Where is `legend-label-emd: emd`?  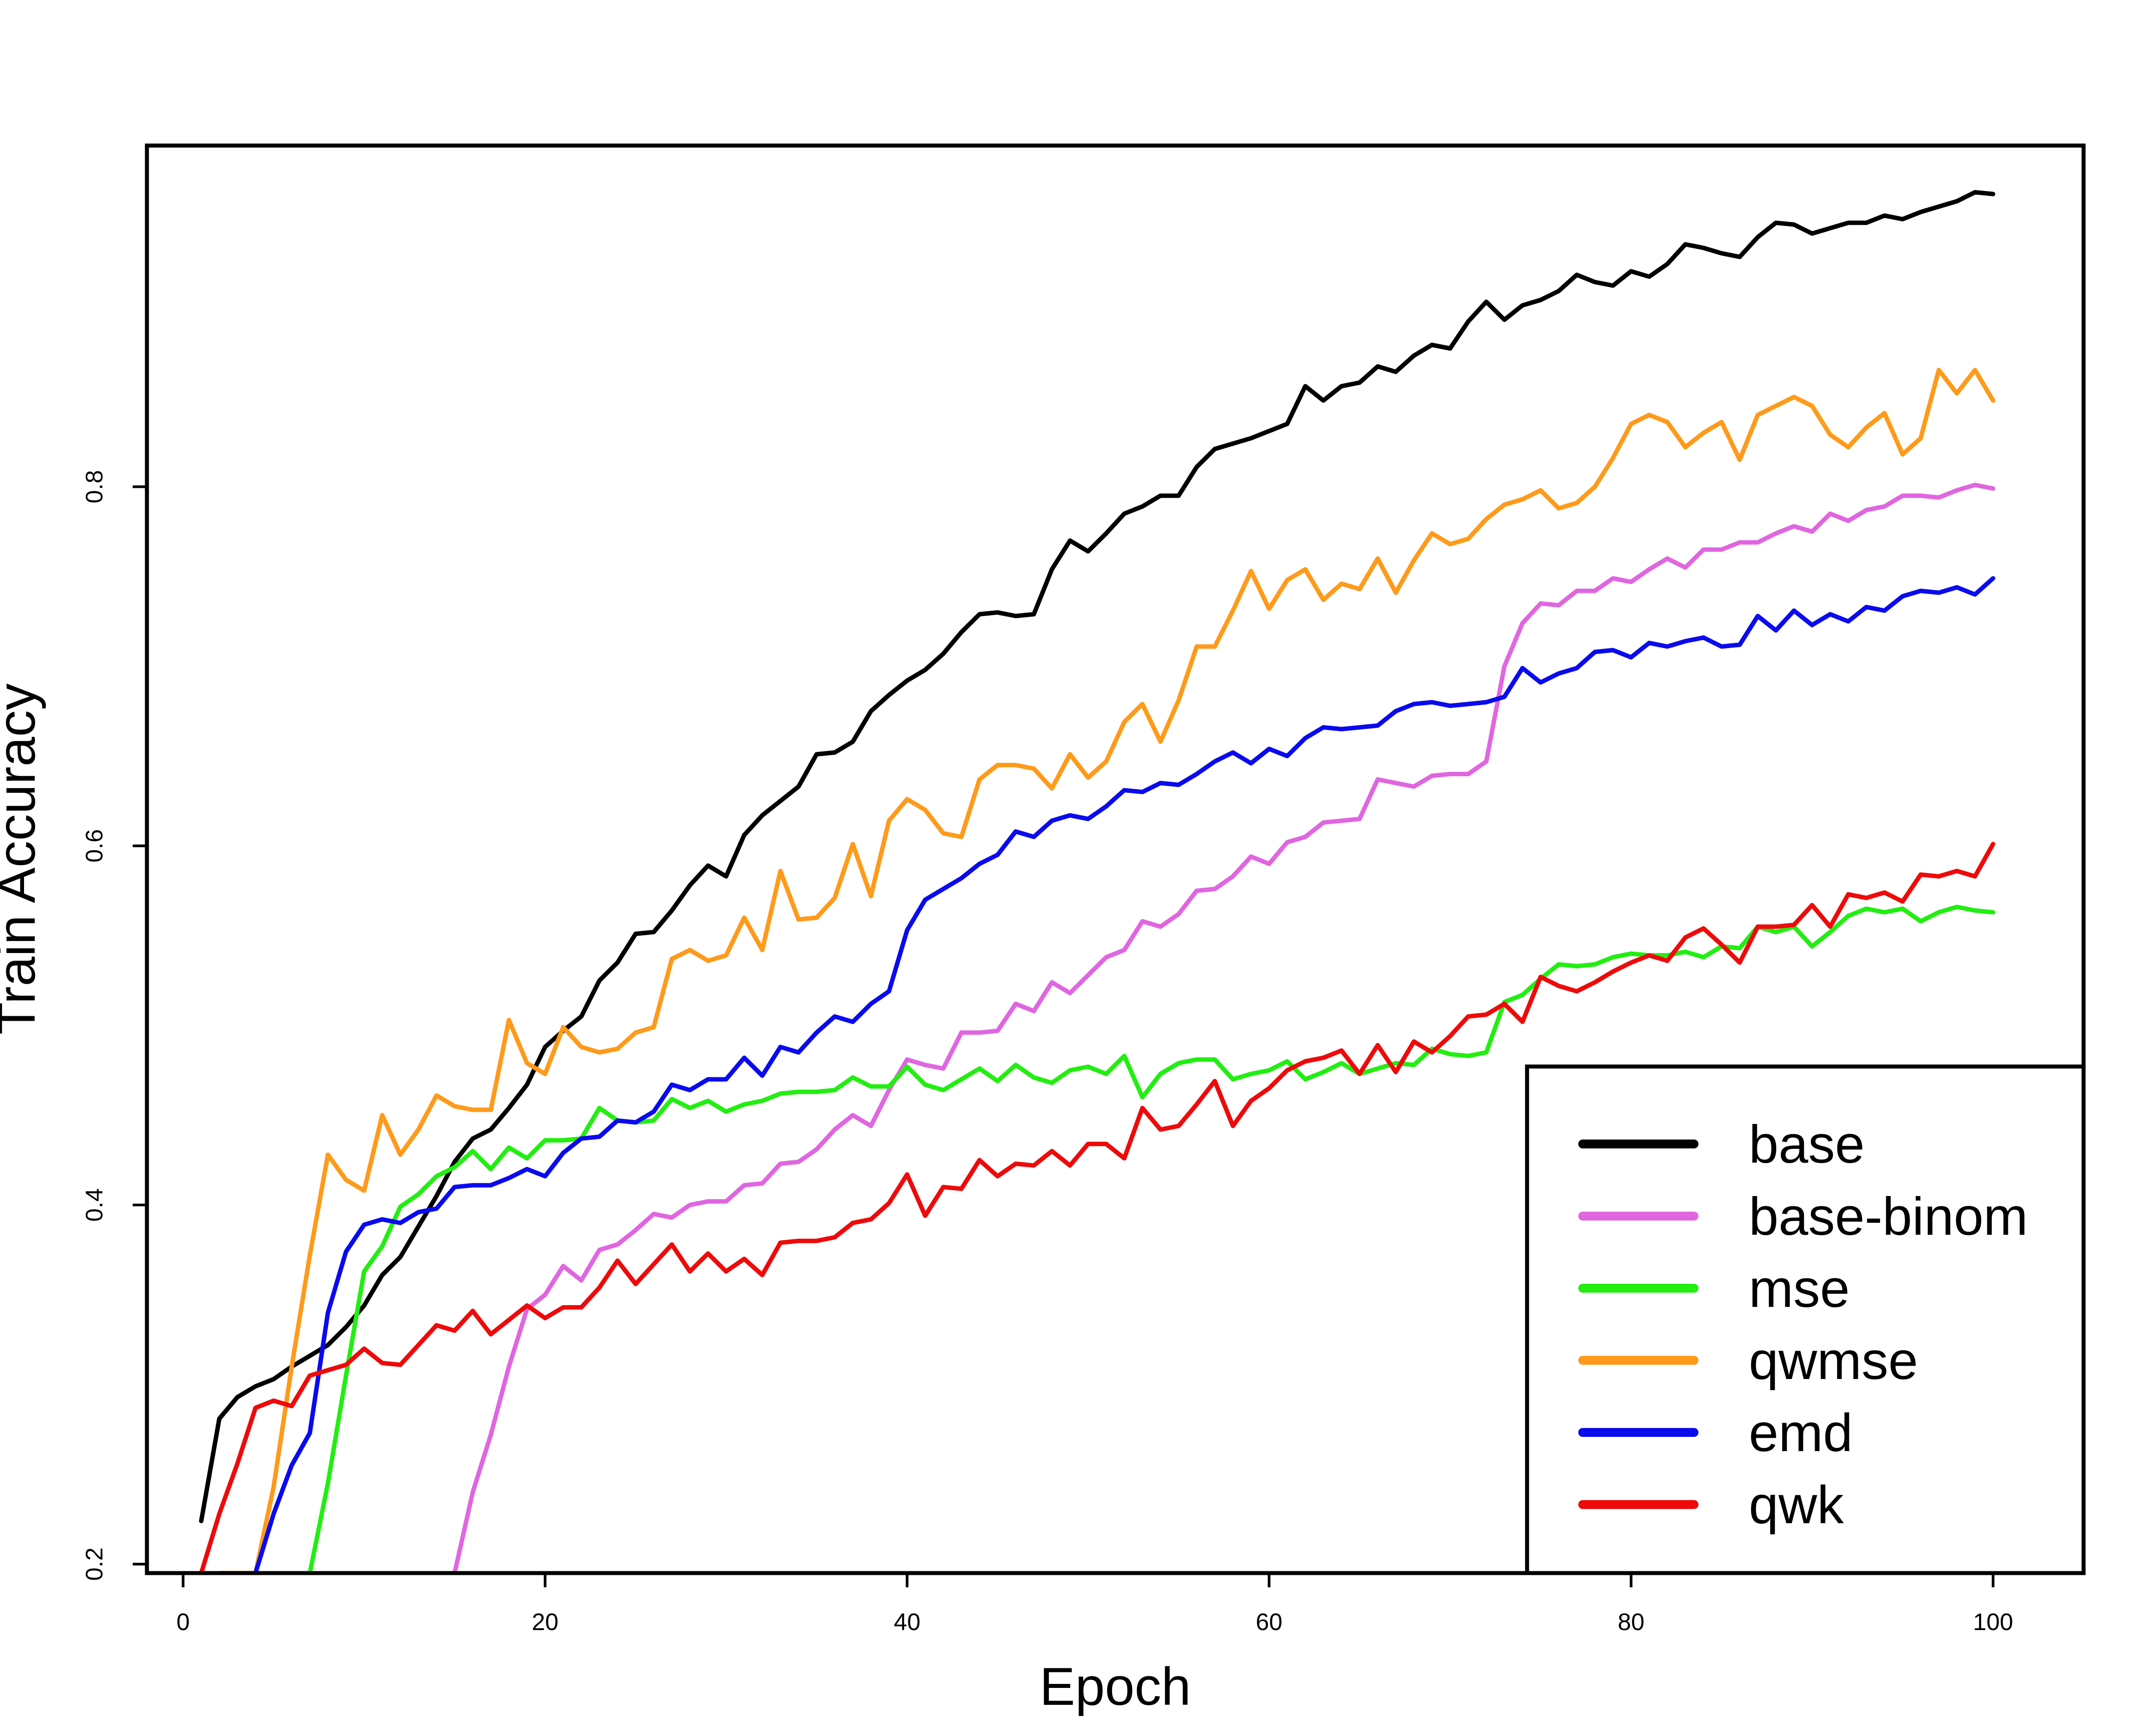 legend-label-emd: emd is located at coordinates (1801, 1433).